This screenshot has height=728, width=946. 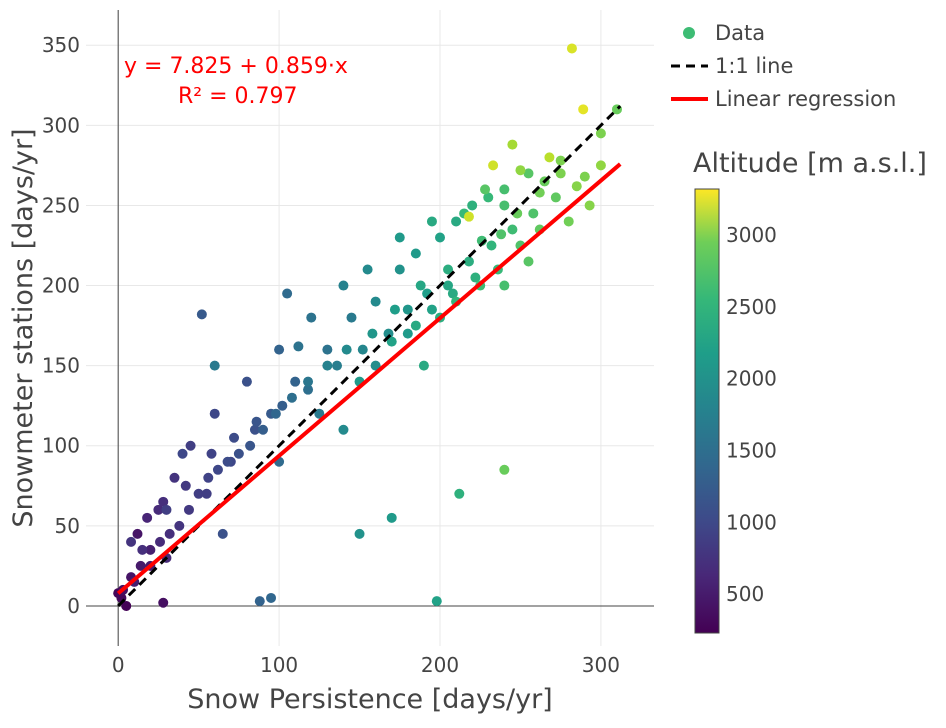 I want to click on equation-label: y = 7.825 + 0.859·x, so click(x=236, y=66).